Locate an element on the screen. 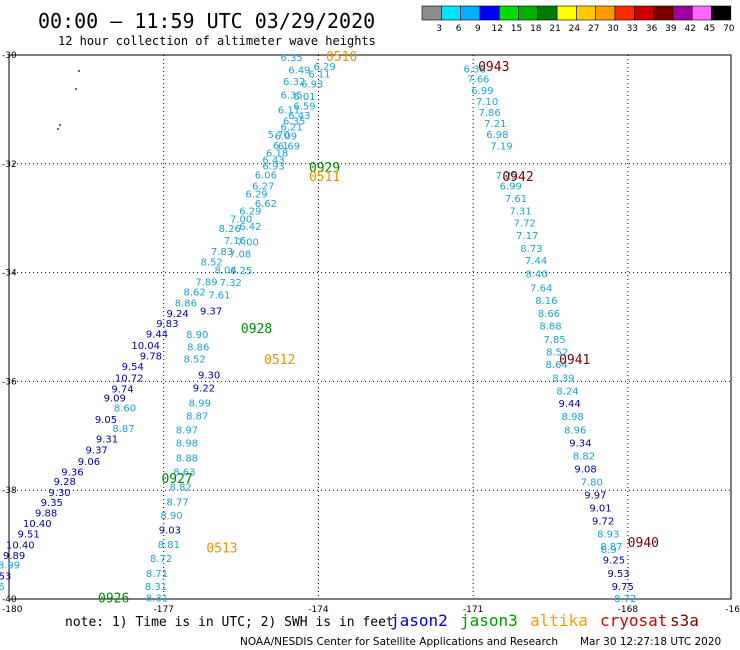 The image size is (740, 650). wave-height-value: 8.39 is located at coordinates (563, 379).